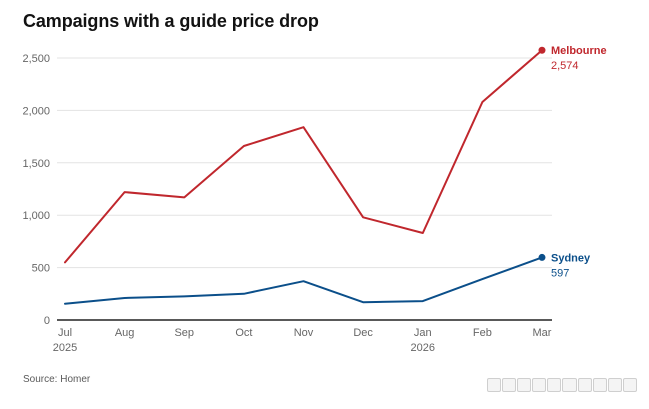 The width and height of the screenshot is (649, 409). What do you see at coordinates (36, 111) in the screenshot?
I see `y-tick-label: 2,000` at bounding box center [36, 111].